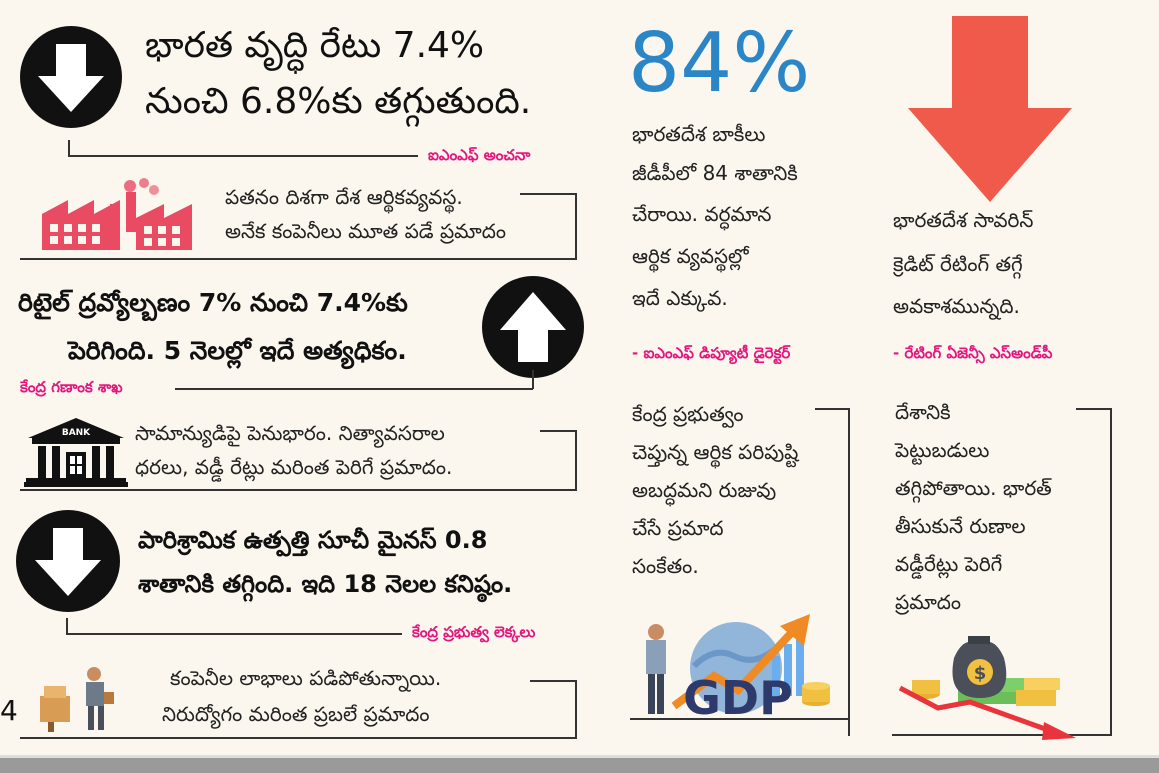 This screenshot has height=773, width=1159. I want to click on right-note-line-3: తగ్గిపోతాయి. భారత్, so click(973, 488).